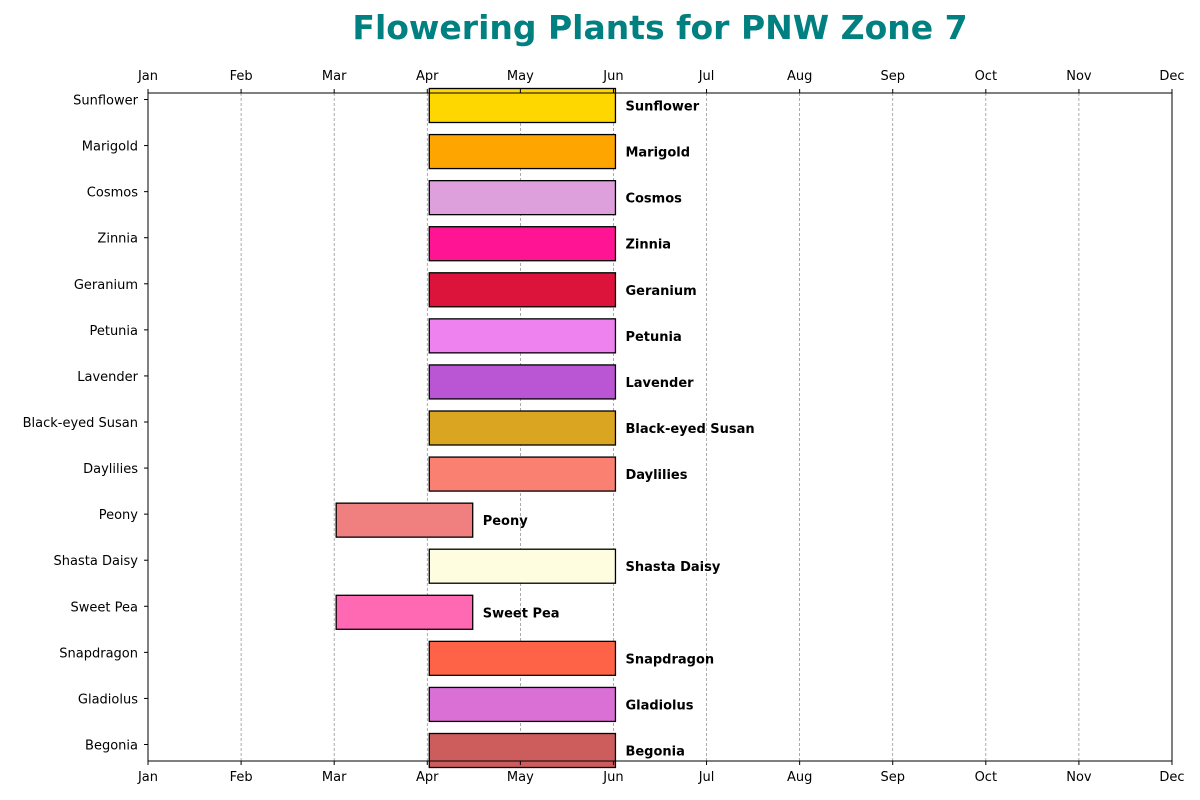  I want to click on bar-label: Gladiolus, so click(659, 705).